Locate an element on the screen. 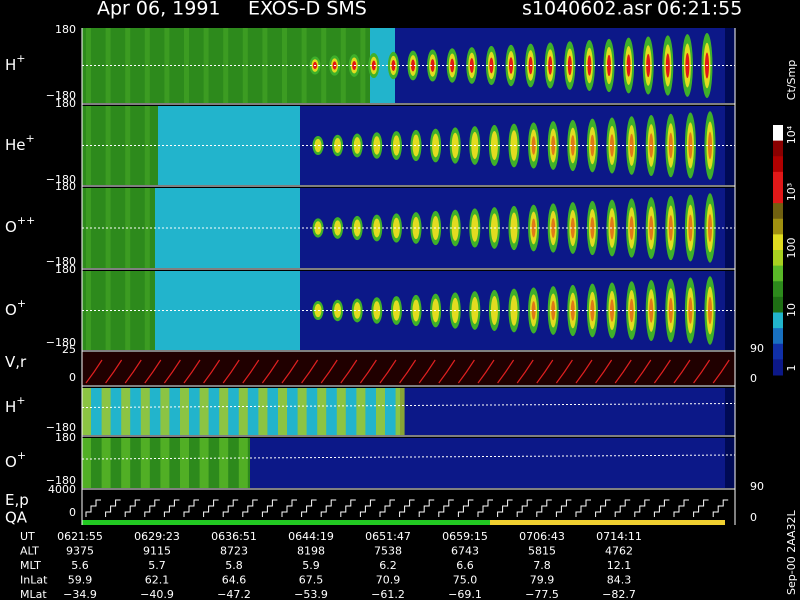 The image size is (800, 600). spectrogram-bg is located at coordinates (229, 145).